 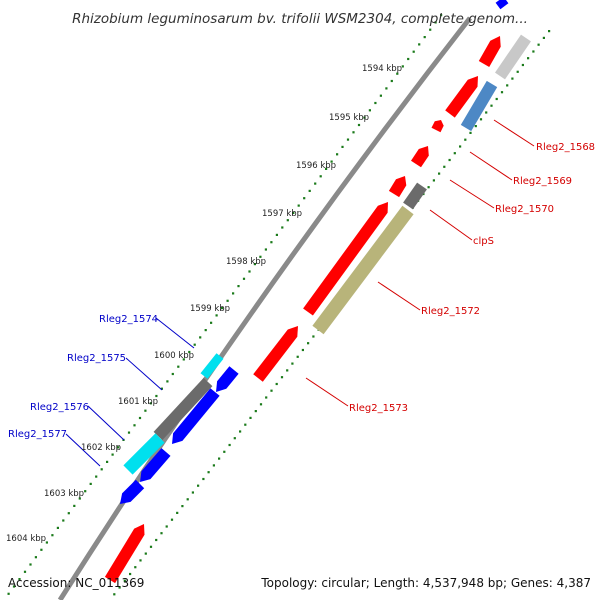 I want to click on gene-arrow-gray-top, so click(x=513, y=57).